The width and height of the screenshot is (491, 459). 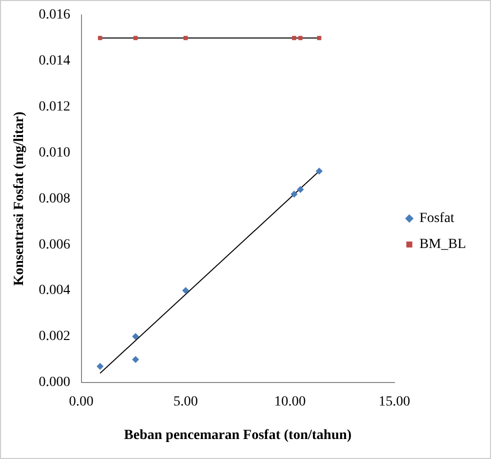 I want to click on y-tick-label: 0.006, so click(x=54, y=244).